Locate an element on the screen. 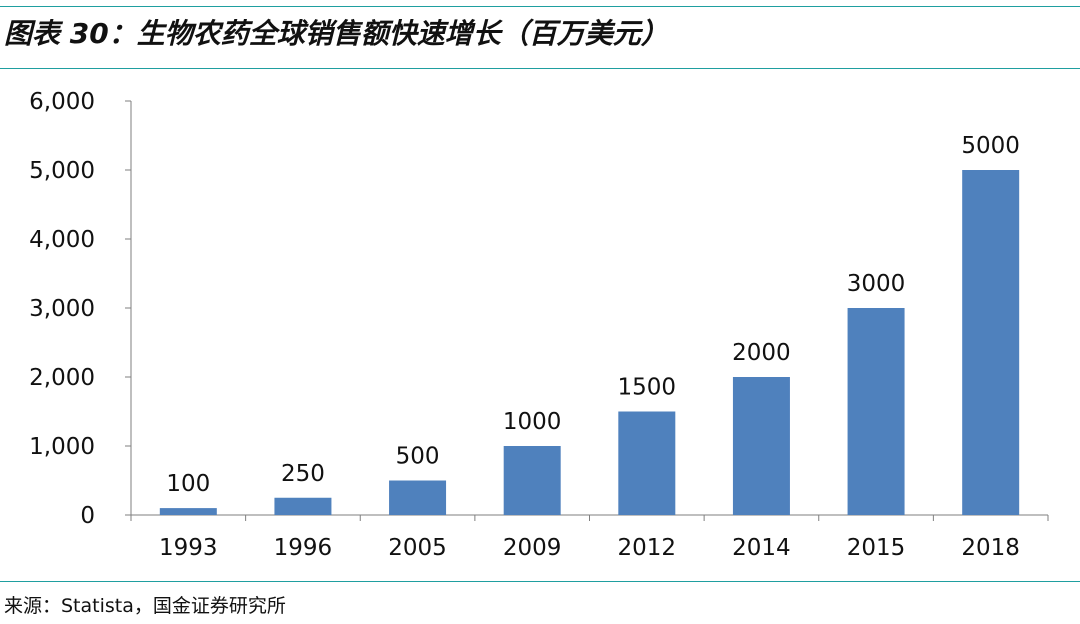 Image resolution: width=1080 pixels, height=624 pixels. bar-1993 is located at coordinates (188, 511).